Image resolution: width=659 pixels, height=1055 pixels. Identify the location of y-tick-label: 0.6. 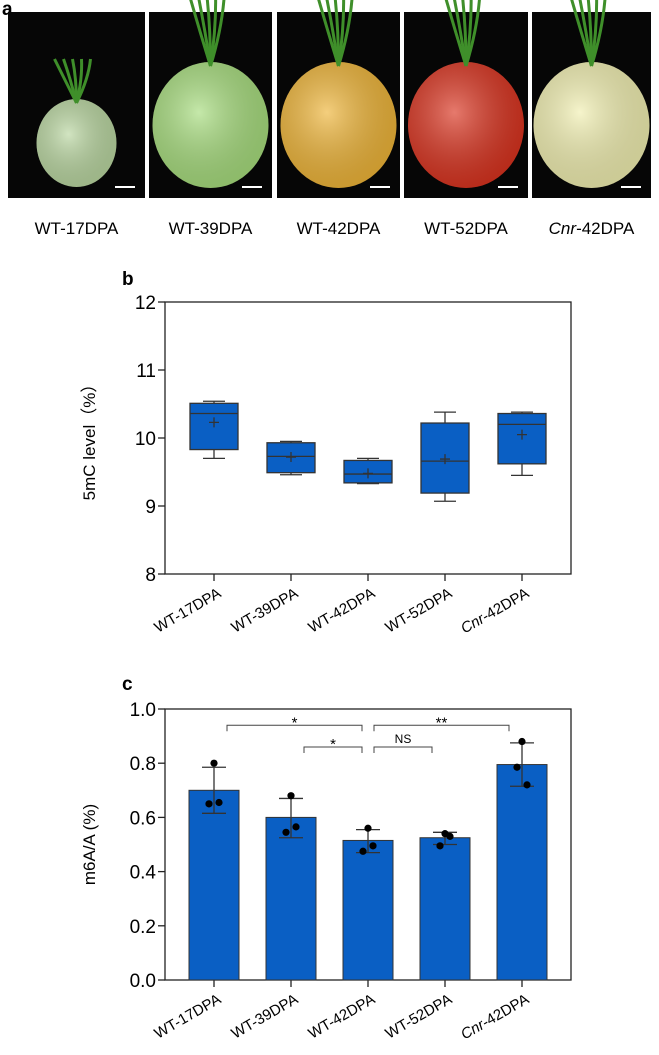
(143, 818).